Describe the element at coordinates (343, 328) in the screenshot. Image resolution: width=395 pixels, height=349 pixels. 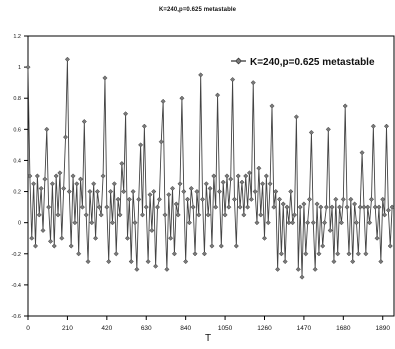
I see `x-tick-label-8: 1680` at that location.